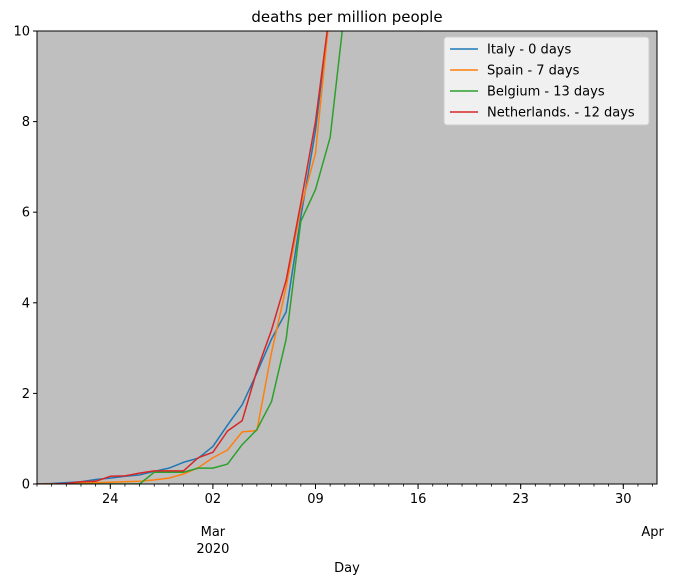  I want to click on legend-label-0: Italy - 0 days, so click(529, 50).